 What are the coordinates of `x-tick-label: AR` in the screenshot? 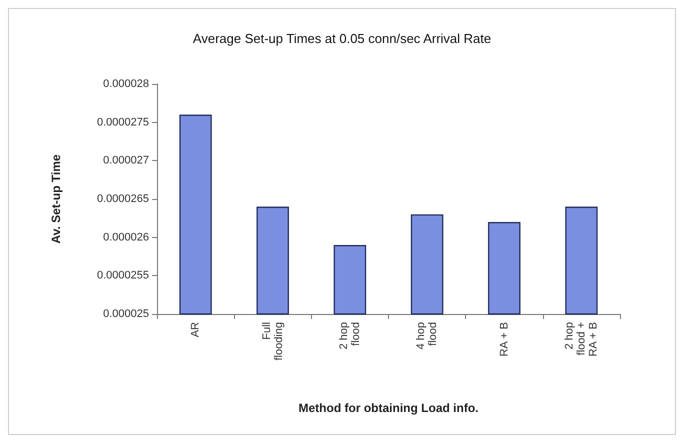 It's located at (196, 330).